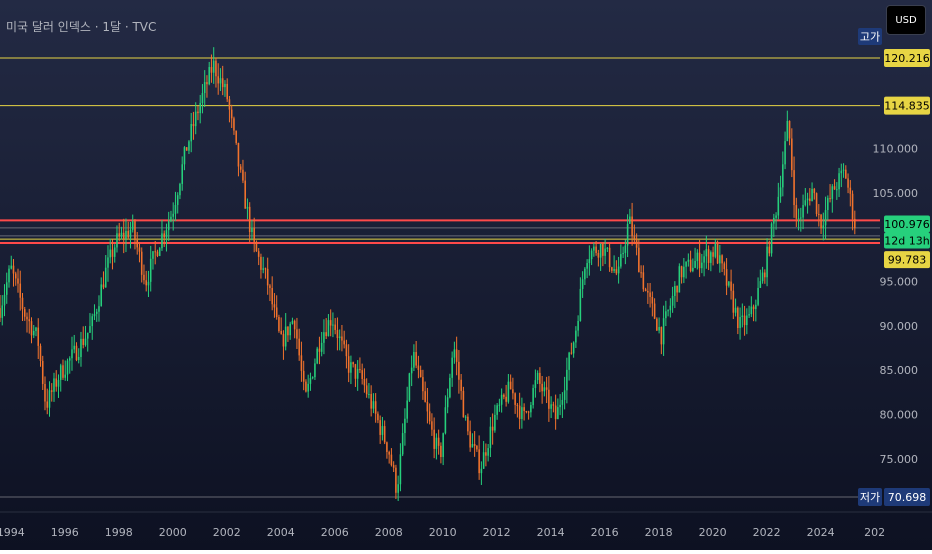 The image size is (932, 554). I want to click on high-price-label-text: 120.216, so click(907, 58).